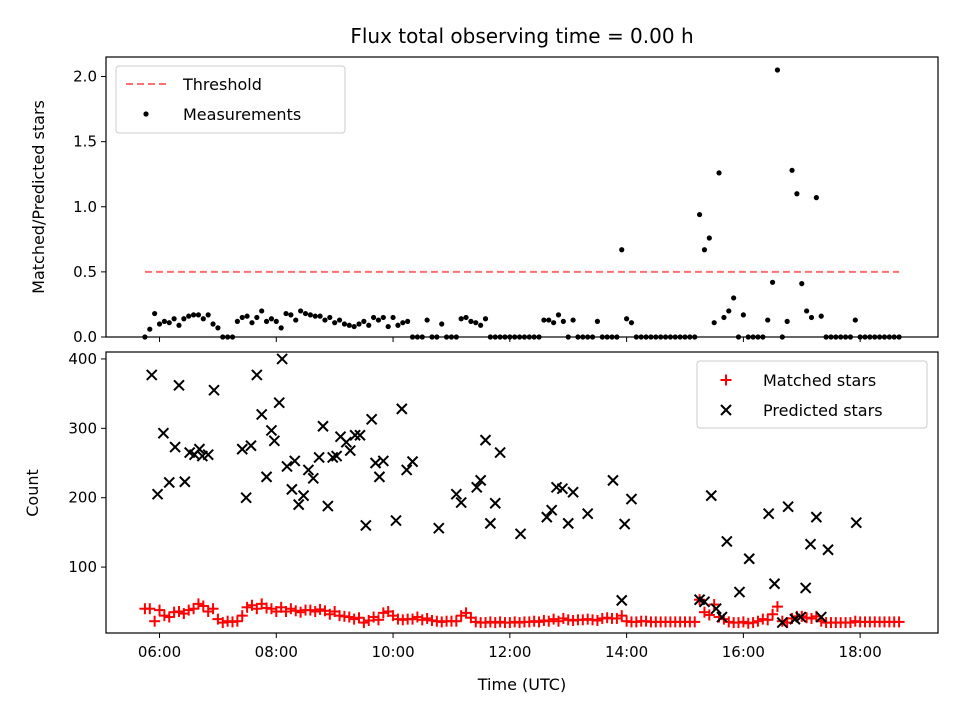 Image resolution: width=960 pixels, height=720 pixels. I want to click on bottom-y-axis-label: Count, so click(32, 493).